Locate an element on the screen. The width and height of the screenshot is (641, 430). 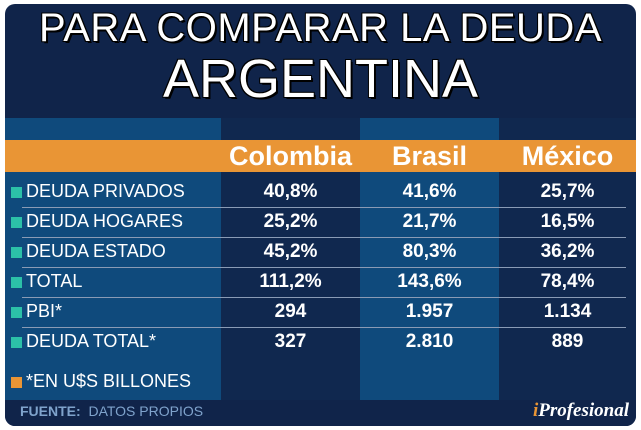
cell-value: 25,7% is located at coordinates (567, 191).